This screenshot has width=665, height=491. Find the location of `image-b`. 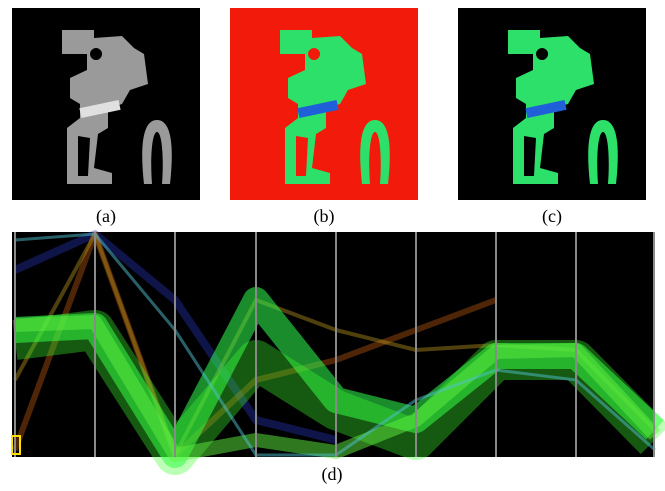

image-b is located at coordinates (324, 104).